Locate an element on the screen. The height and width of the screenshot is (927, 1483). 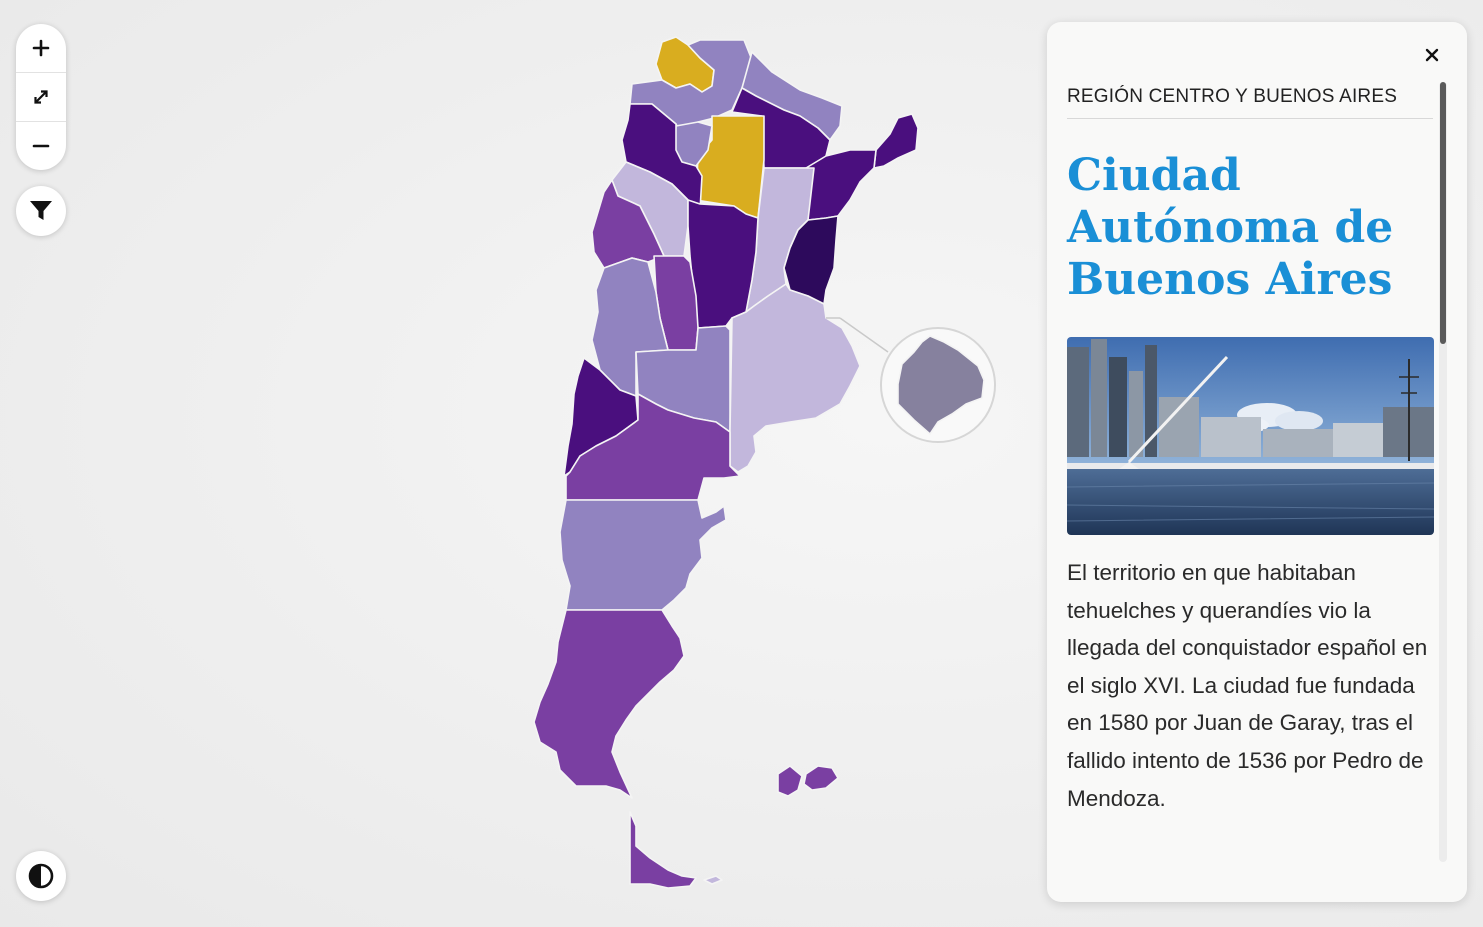
province-buenos-aires is located at coordinates (795, 378).